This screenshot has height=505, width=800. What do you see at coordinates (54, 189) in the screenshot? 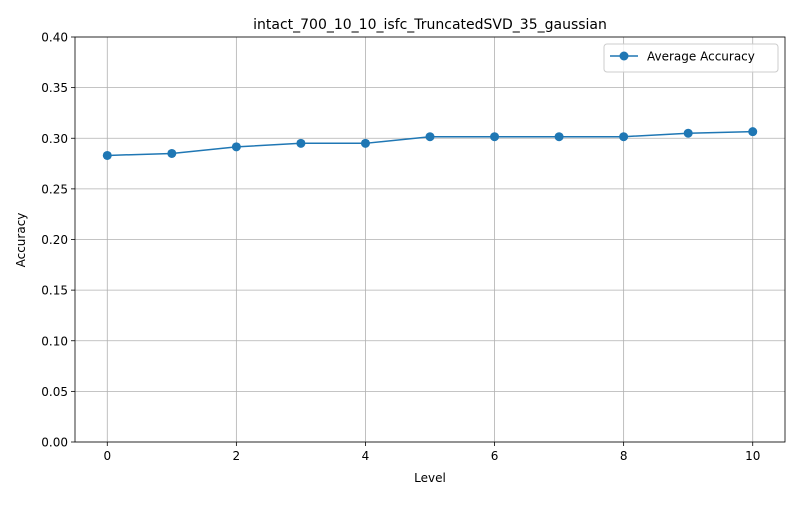
I see `y-tick-label: 0.25` at bounding box center [54, 189].